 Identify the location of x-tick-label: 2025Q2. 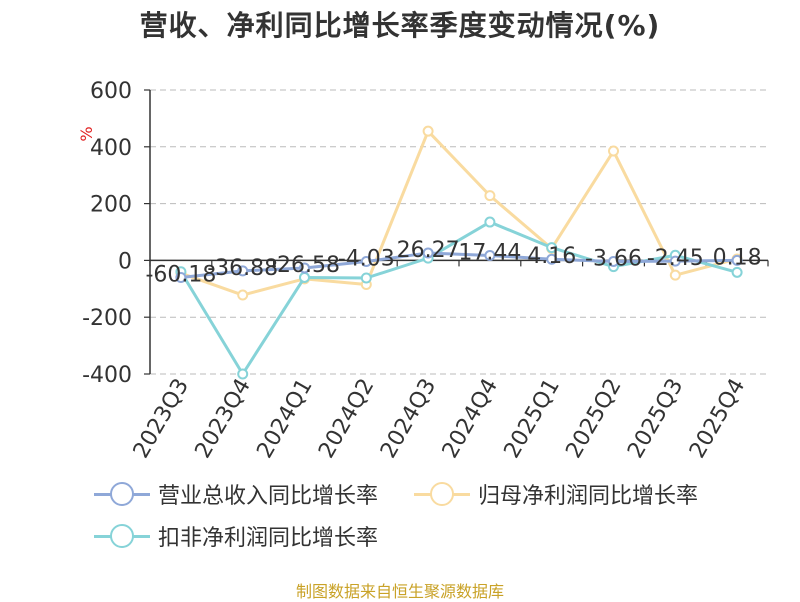
(593, 419).